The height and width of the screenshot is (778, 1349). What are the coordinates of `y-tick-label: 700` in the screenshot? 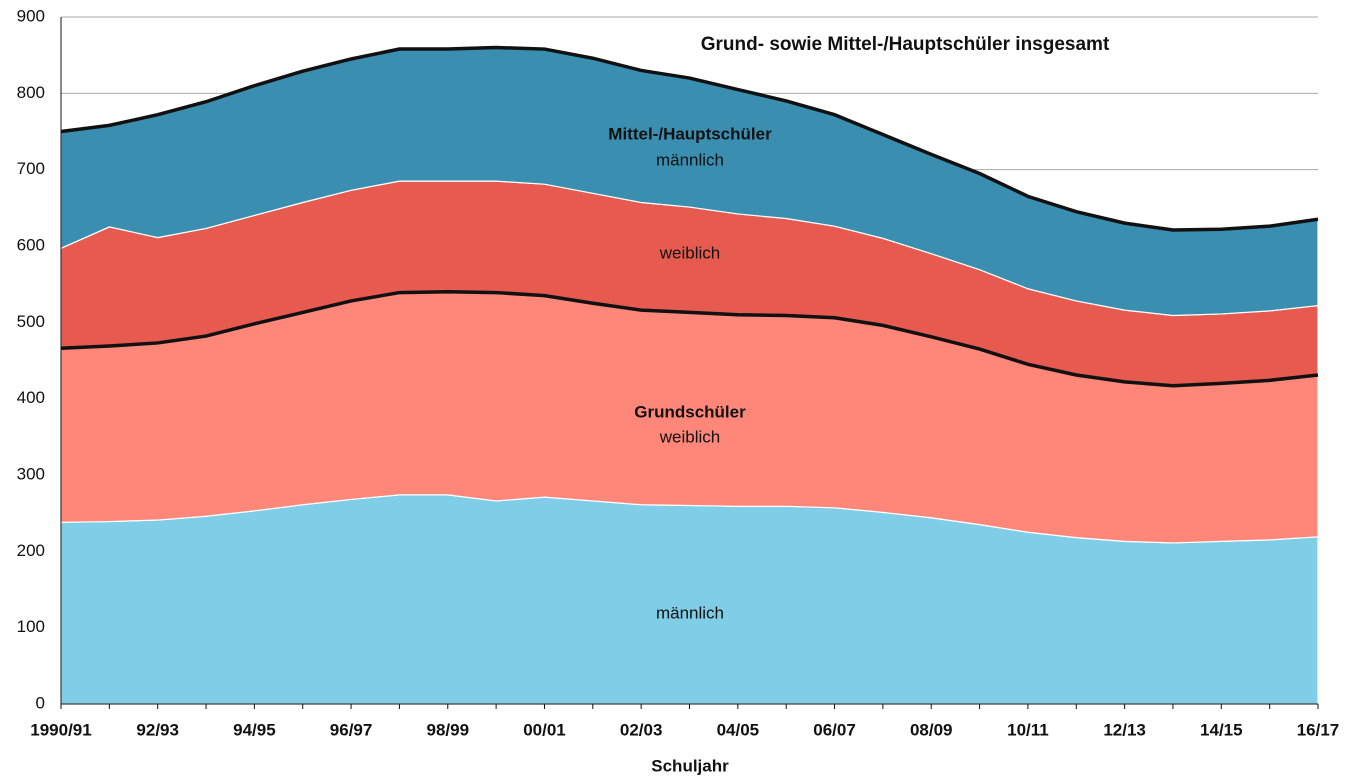 It's located at (31, 168).